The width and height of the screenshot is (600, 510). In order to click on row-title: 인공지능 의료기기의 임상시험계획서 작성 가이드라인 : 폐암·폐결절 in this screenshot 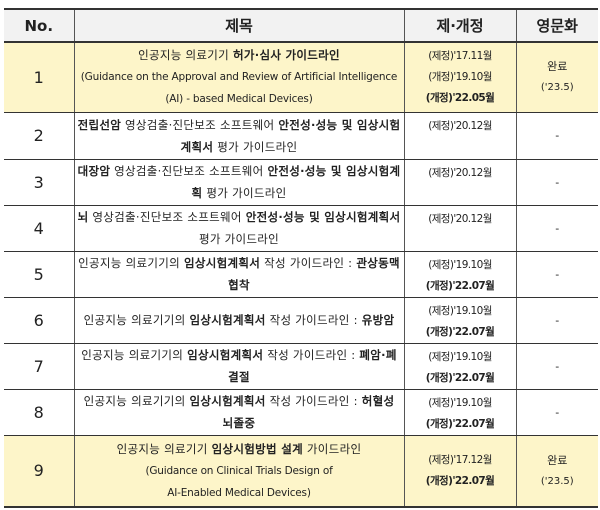, I will do `click(238, 366)`.